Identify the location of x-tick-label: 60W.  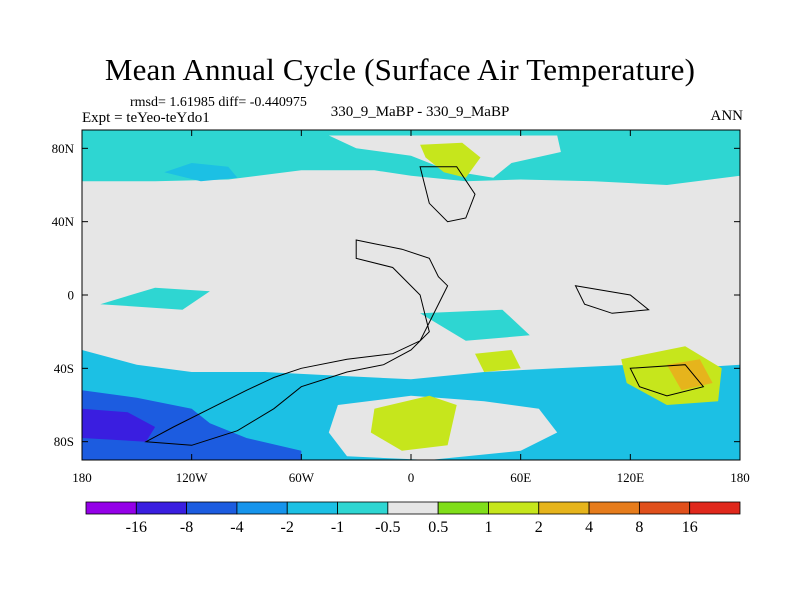
(302, 477).